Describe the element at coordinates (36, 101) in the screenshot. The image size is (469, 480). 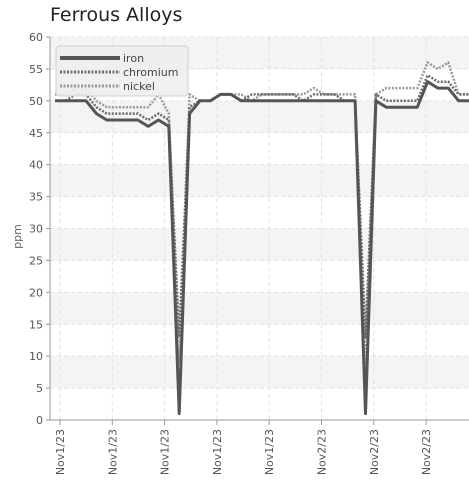
I see `y-tick-label: 50` at that location.